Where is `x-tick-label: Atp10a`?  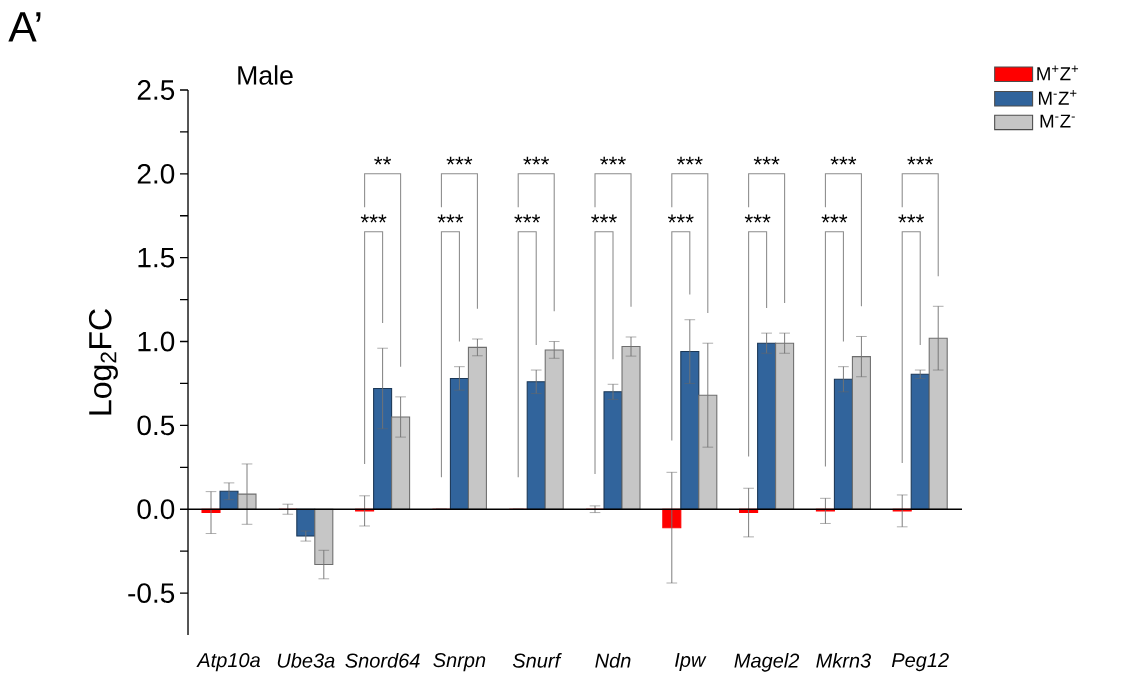 x-tick-label: Atp10a is located at coordinates (228, 662).